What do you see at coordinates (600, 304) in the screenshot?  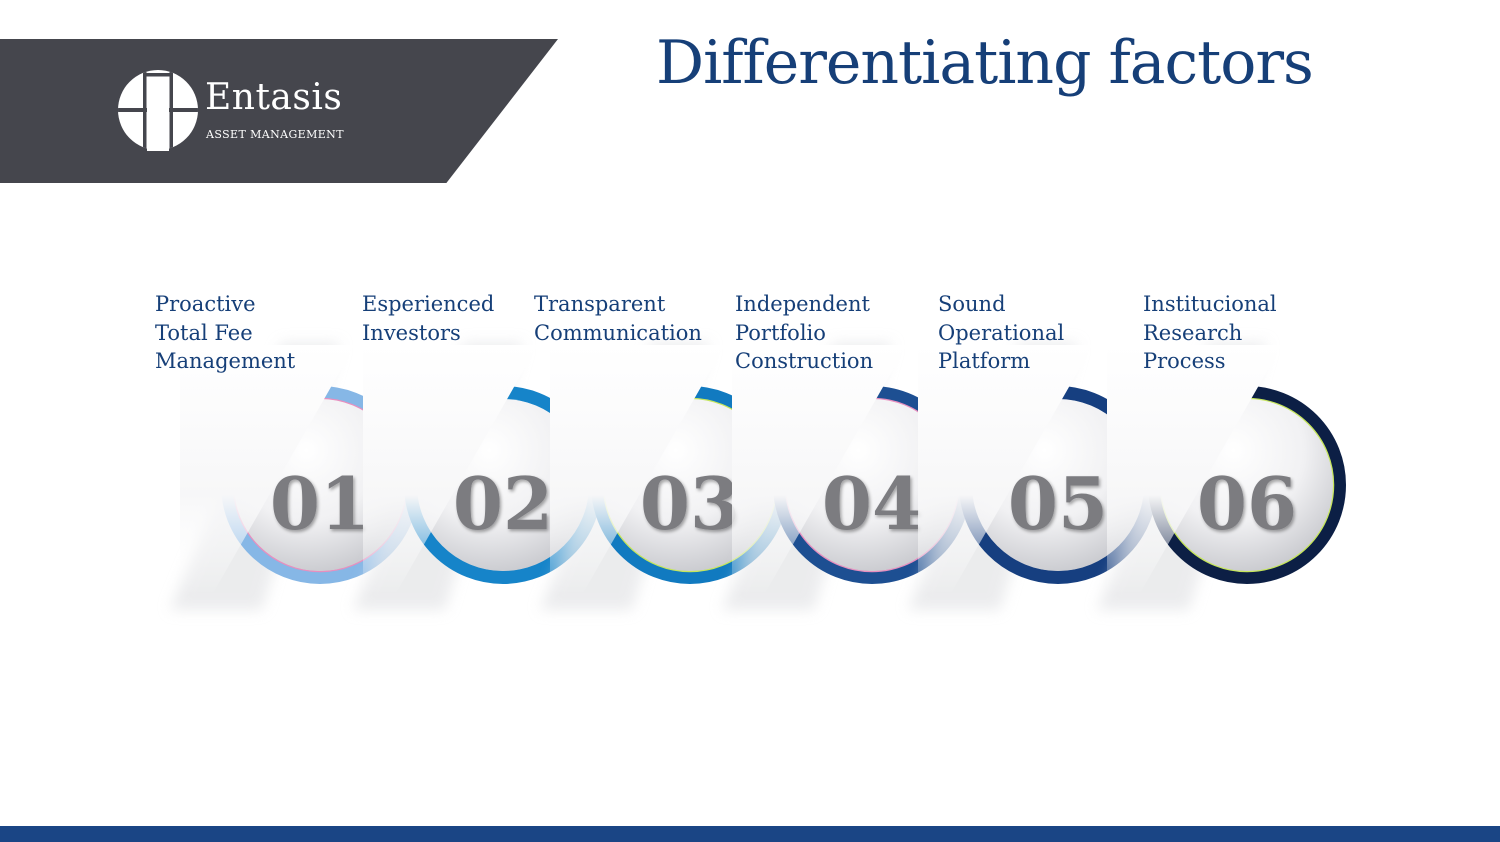 I see `step-label-line: Transparent` at bounding box center [600, 304].